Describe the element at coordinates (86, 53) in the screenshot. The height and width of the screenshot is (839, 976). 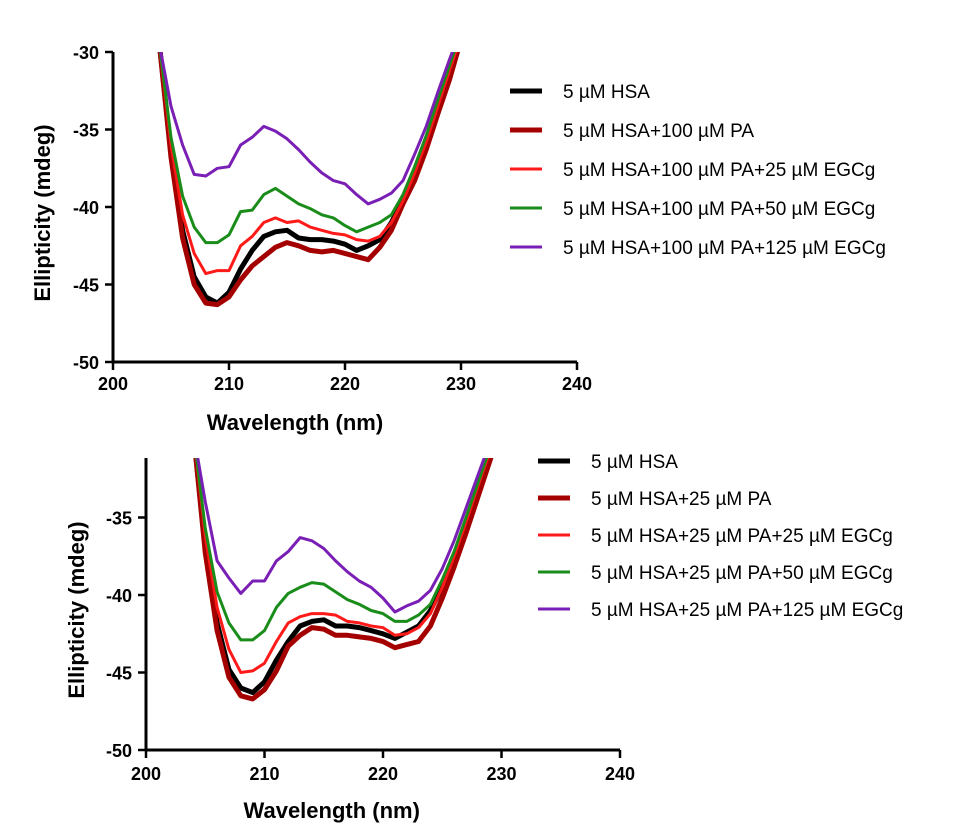
I see `y-tick-label: -30` at that location.